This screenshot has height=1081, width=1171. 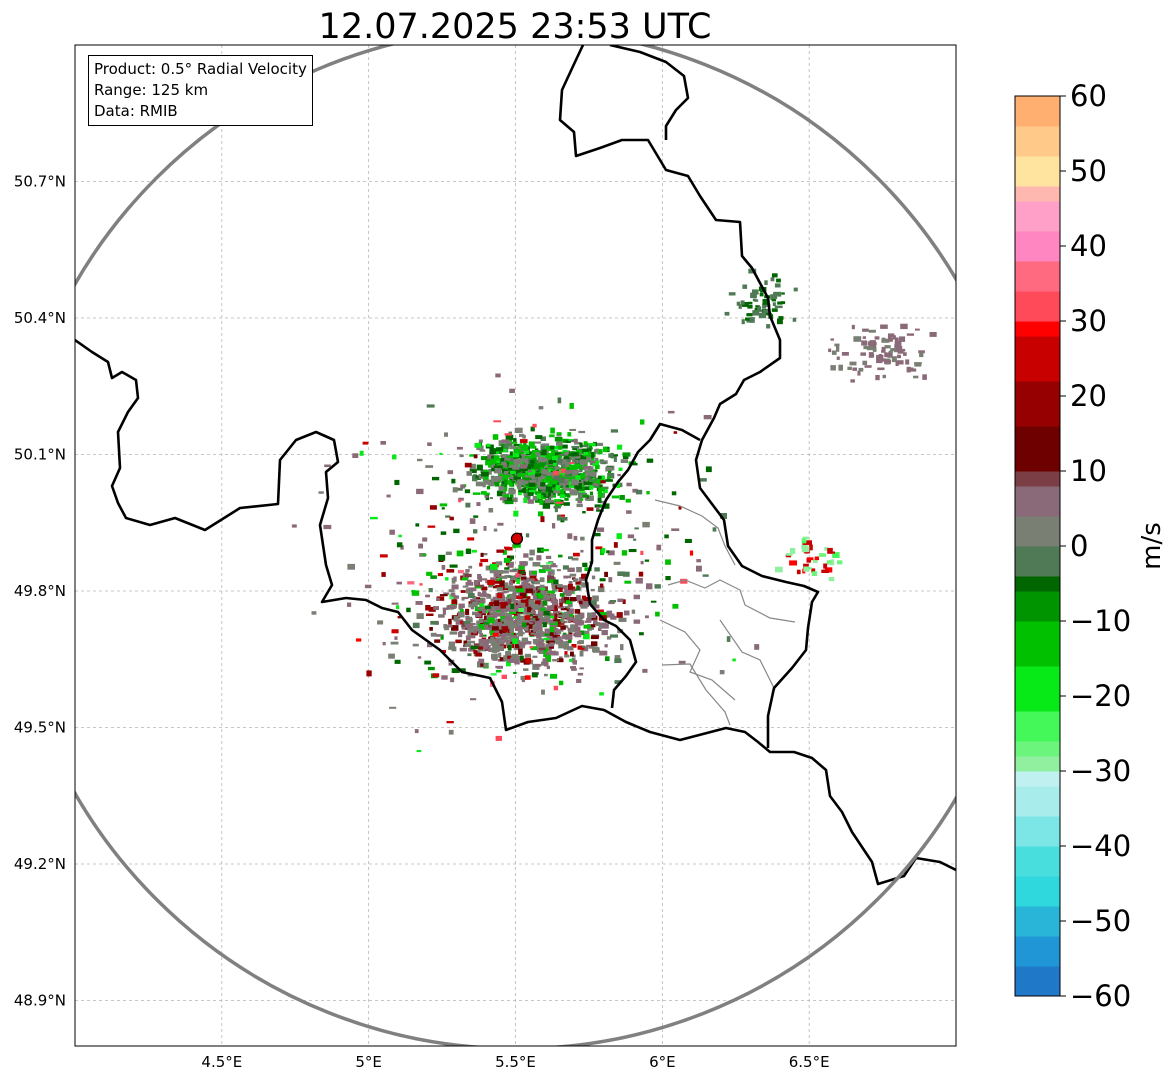 What do you see at coordinates (1037, 606) in the screenshot?
I see `colorbar-band` at bounding box center [1037, 606].